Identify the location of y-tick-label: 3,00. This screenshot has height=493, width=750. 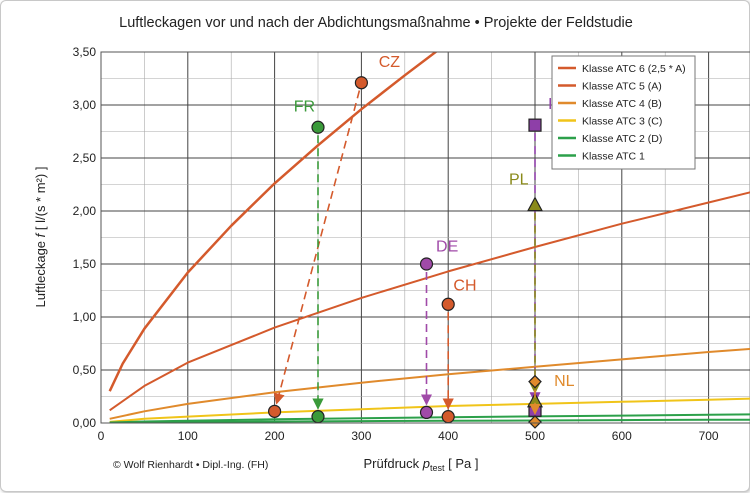
(85, 105).